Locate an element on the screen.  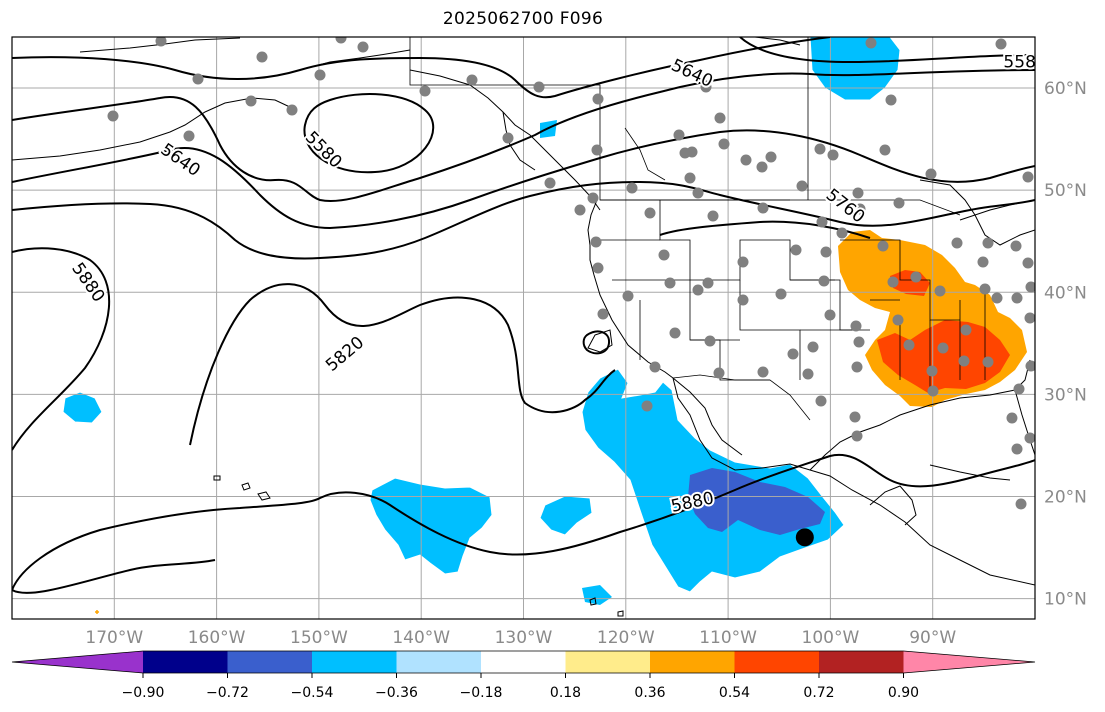
latitude-tick-label: 10°N is located at coordinates (1065, 600).